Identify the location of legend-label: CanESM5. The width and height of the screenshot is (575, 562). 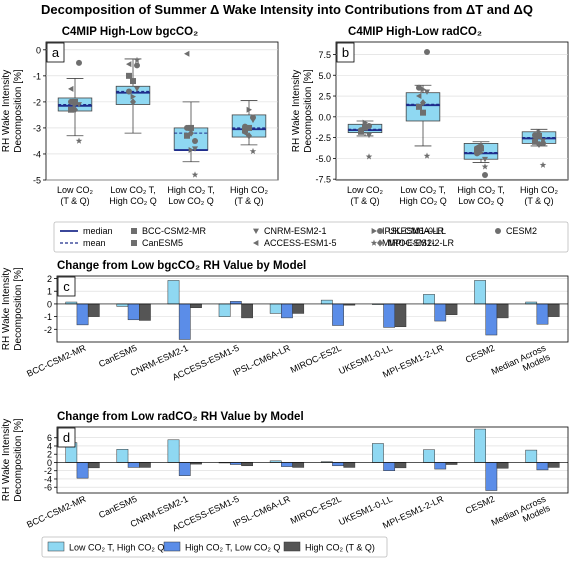
(162, 243).